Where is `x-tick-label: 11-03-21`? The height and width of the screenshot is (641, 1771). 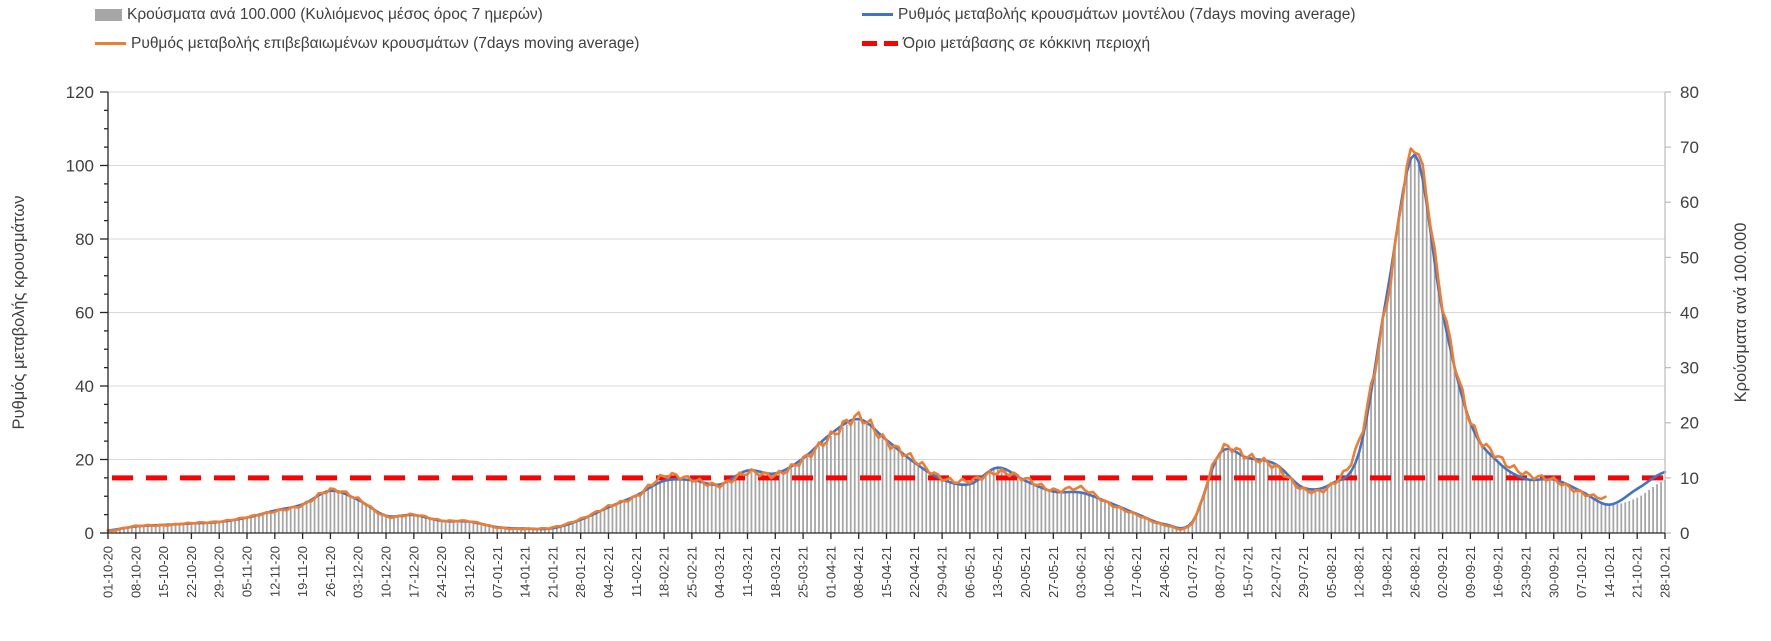
x-tick-label: 11-03-21 is located at coordinates (747, 571).